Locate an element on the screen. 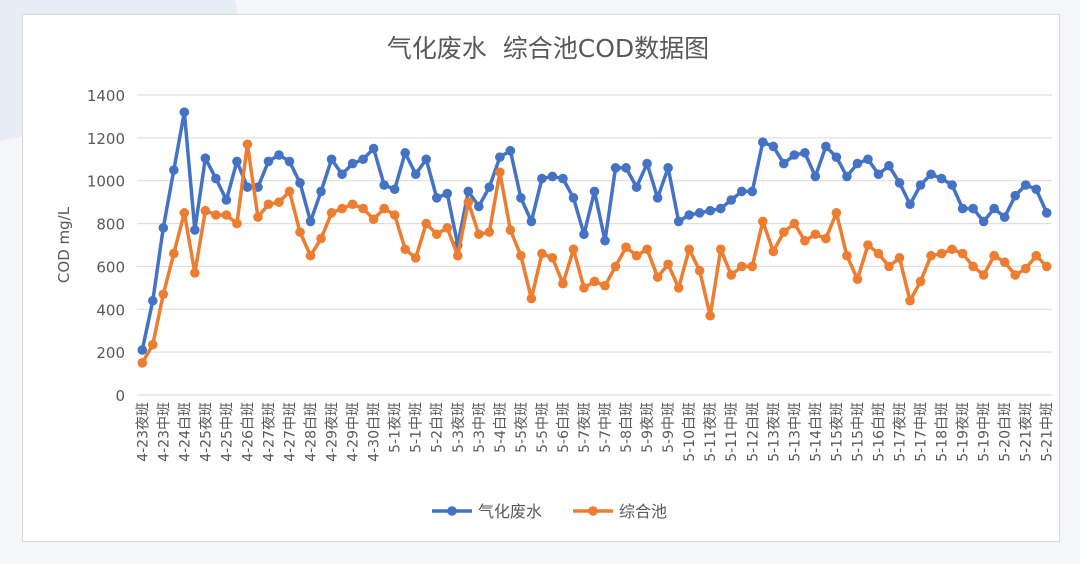  x-tick-label: 5-7夜班 is located at coordinates (585, 427).